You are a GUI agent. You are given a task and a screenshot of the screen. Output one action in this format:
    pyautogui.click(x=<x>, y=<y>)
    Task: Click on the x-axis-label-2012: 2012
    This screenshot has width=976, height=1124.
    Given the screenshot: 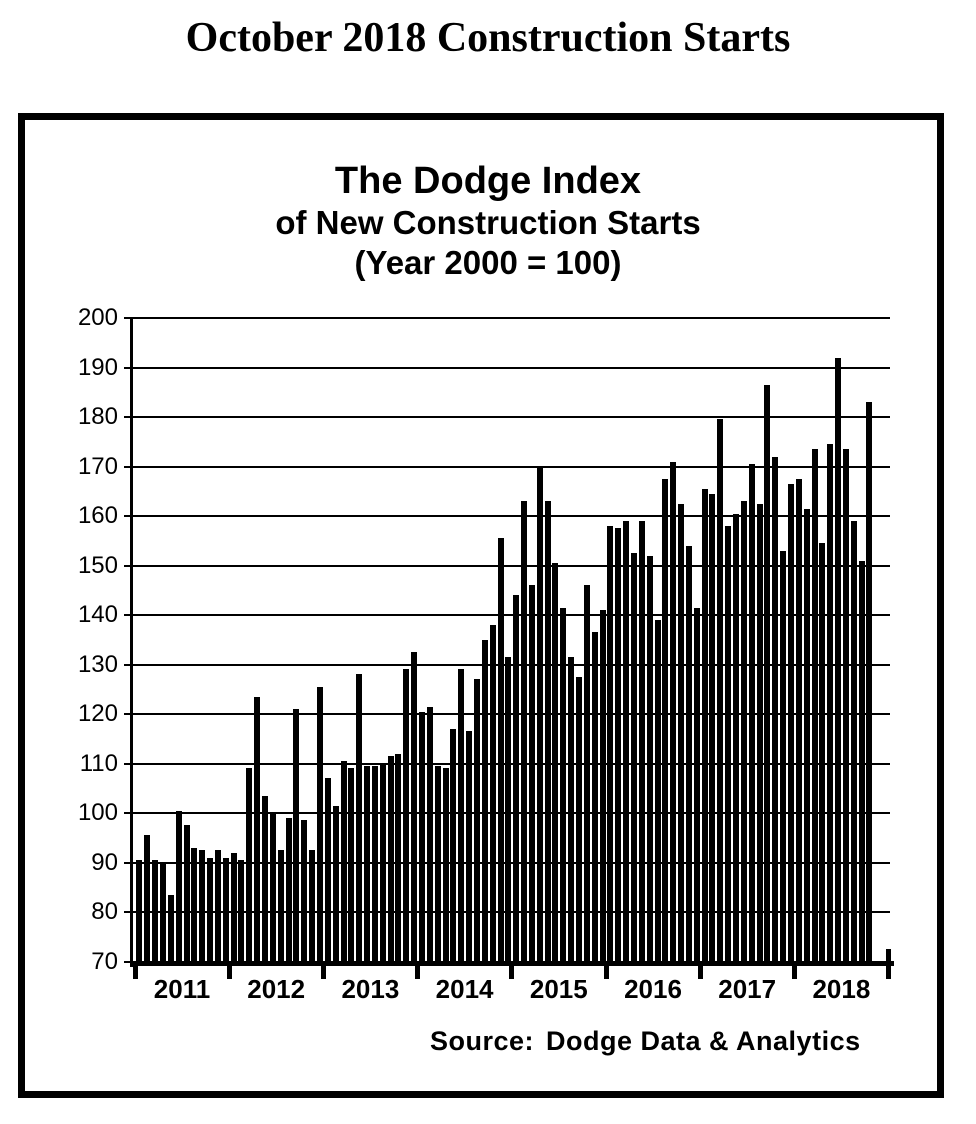 What is the action you would take?
    pyautogui.click(x=276, y=988)
    